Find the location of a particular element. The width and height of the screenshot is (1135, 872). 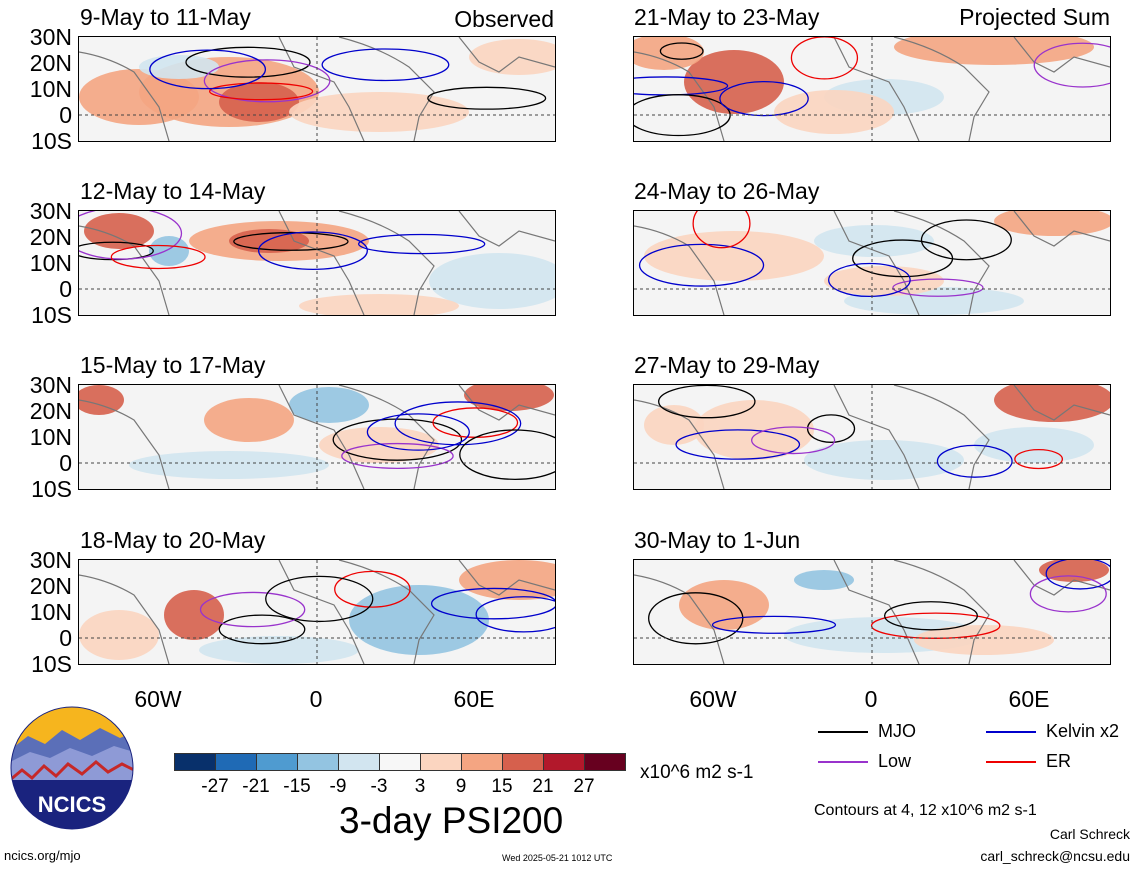

ncics-logo: NCICS is located at coordinates (72, 768).